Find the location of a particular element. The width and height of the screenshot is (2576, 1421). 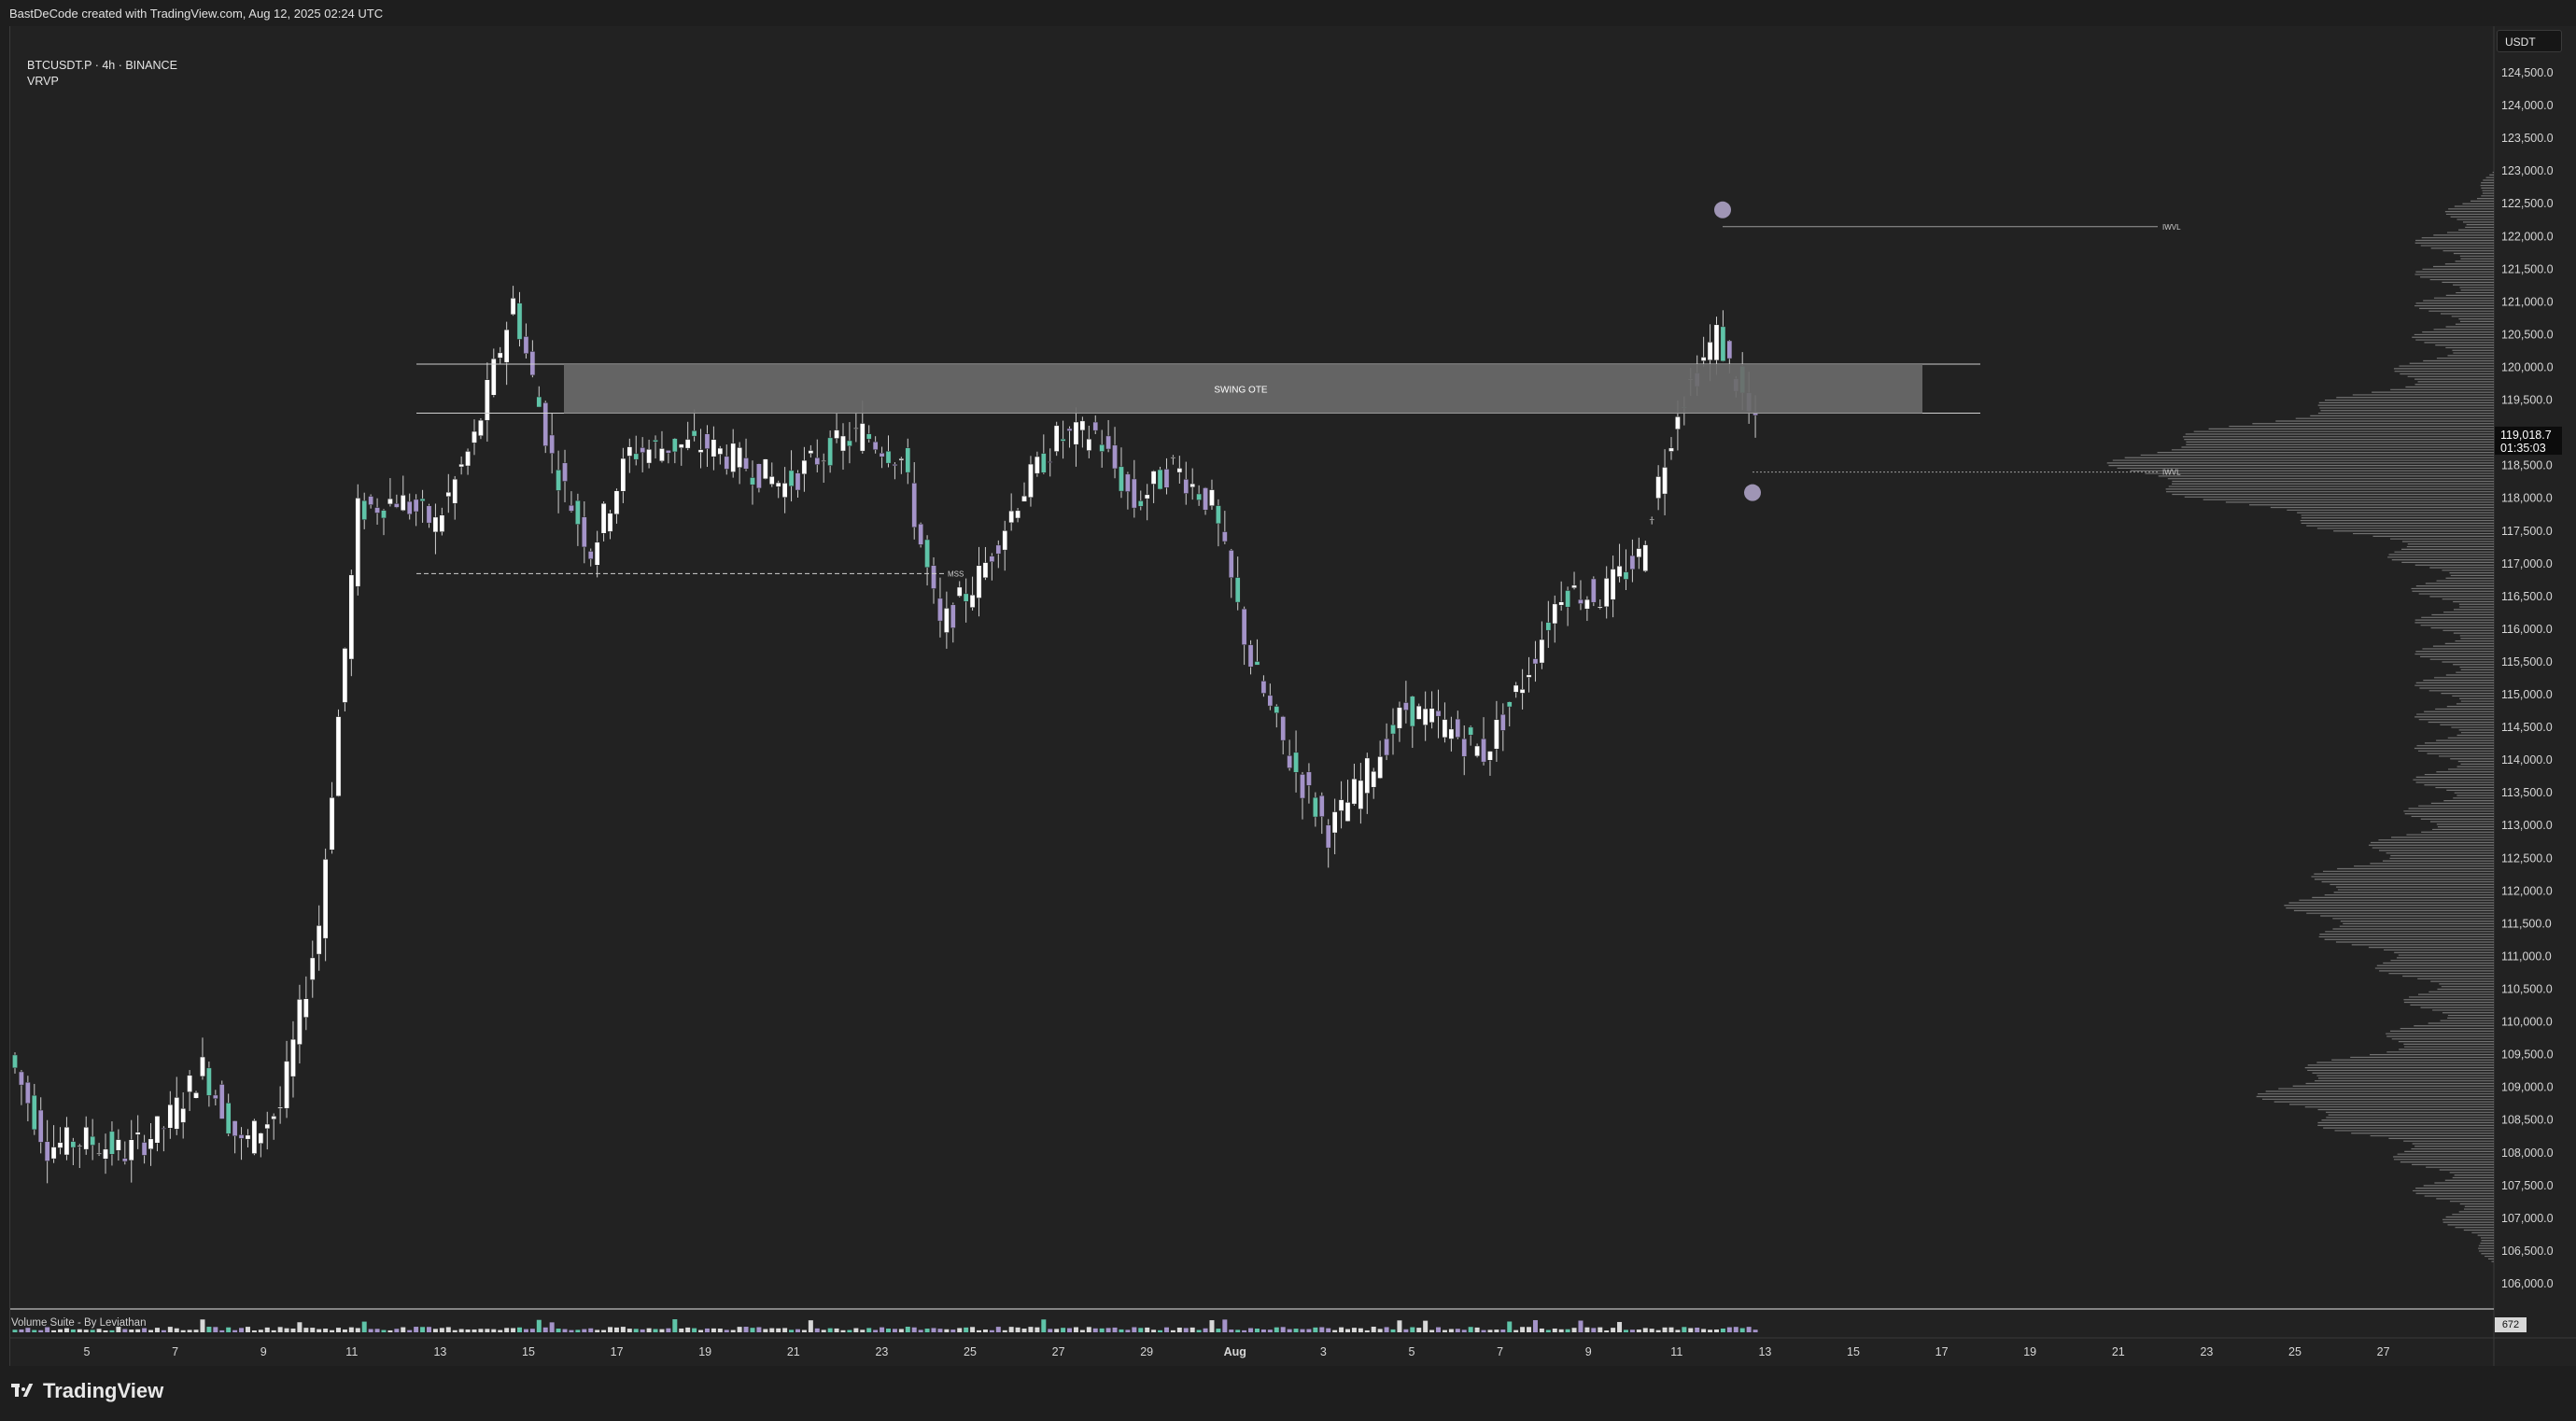

y-axis-label: 106,000.0 is located at coordinates (2527, 1283).